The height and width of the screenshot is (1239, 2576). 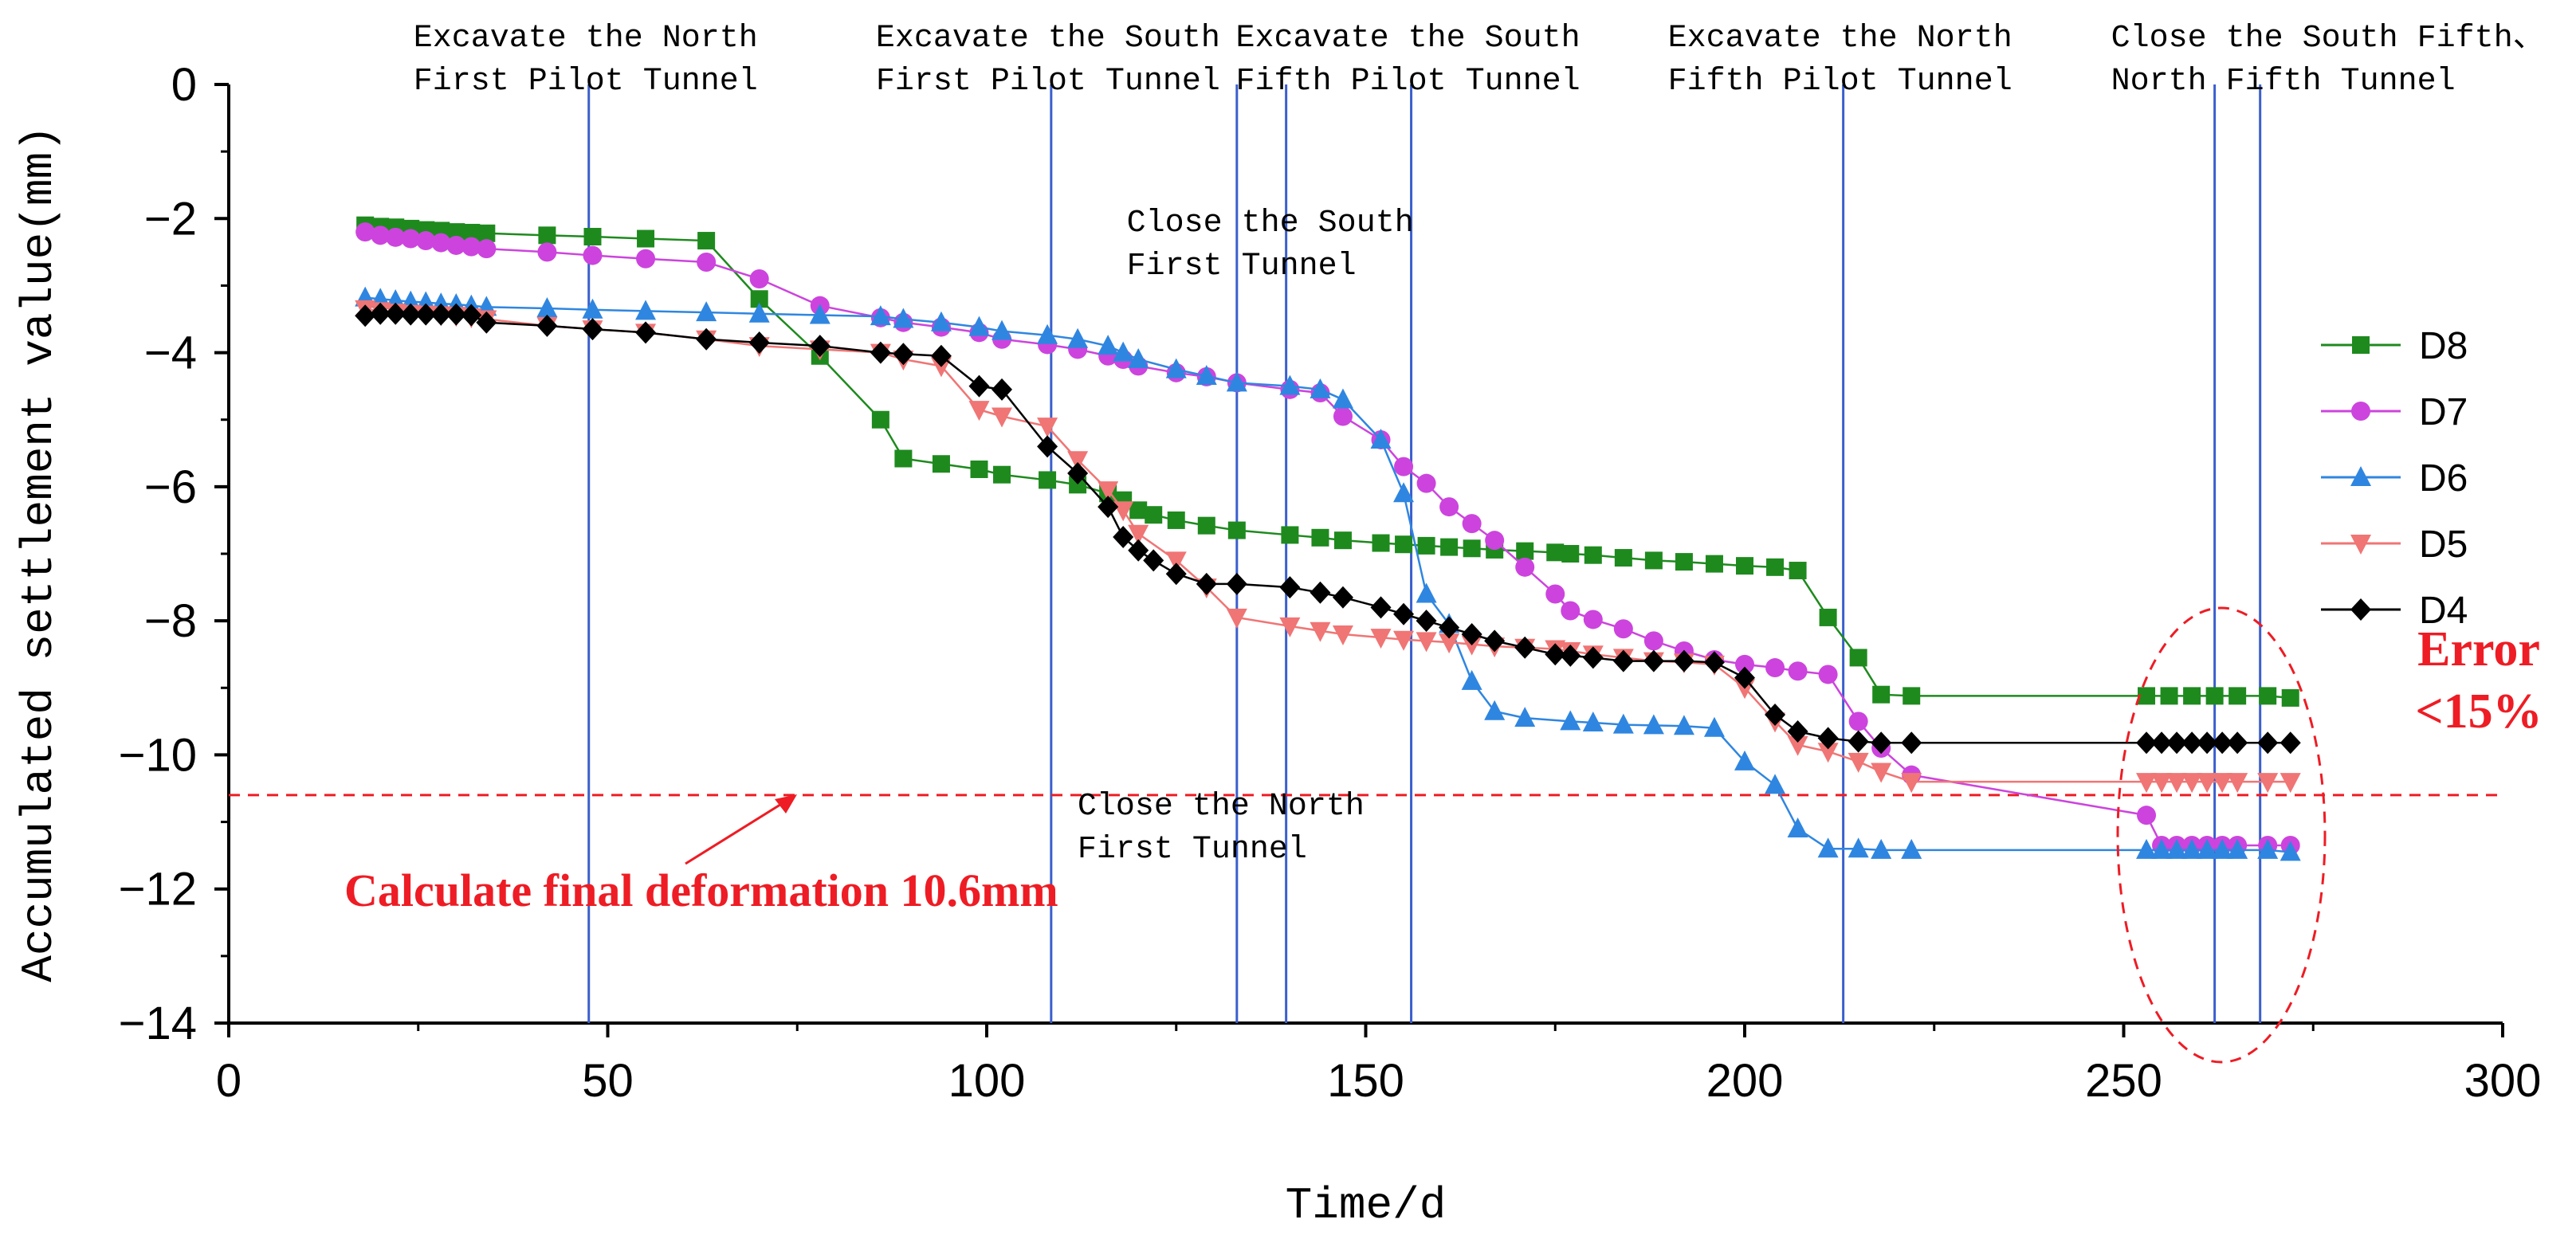 What do you see at coordinates (2443, 478) in the screenshot?
I see `legend-label: D6` at bounding box center [2443, 478].